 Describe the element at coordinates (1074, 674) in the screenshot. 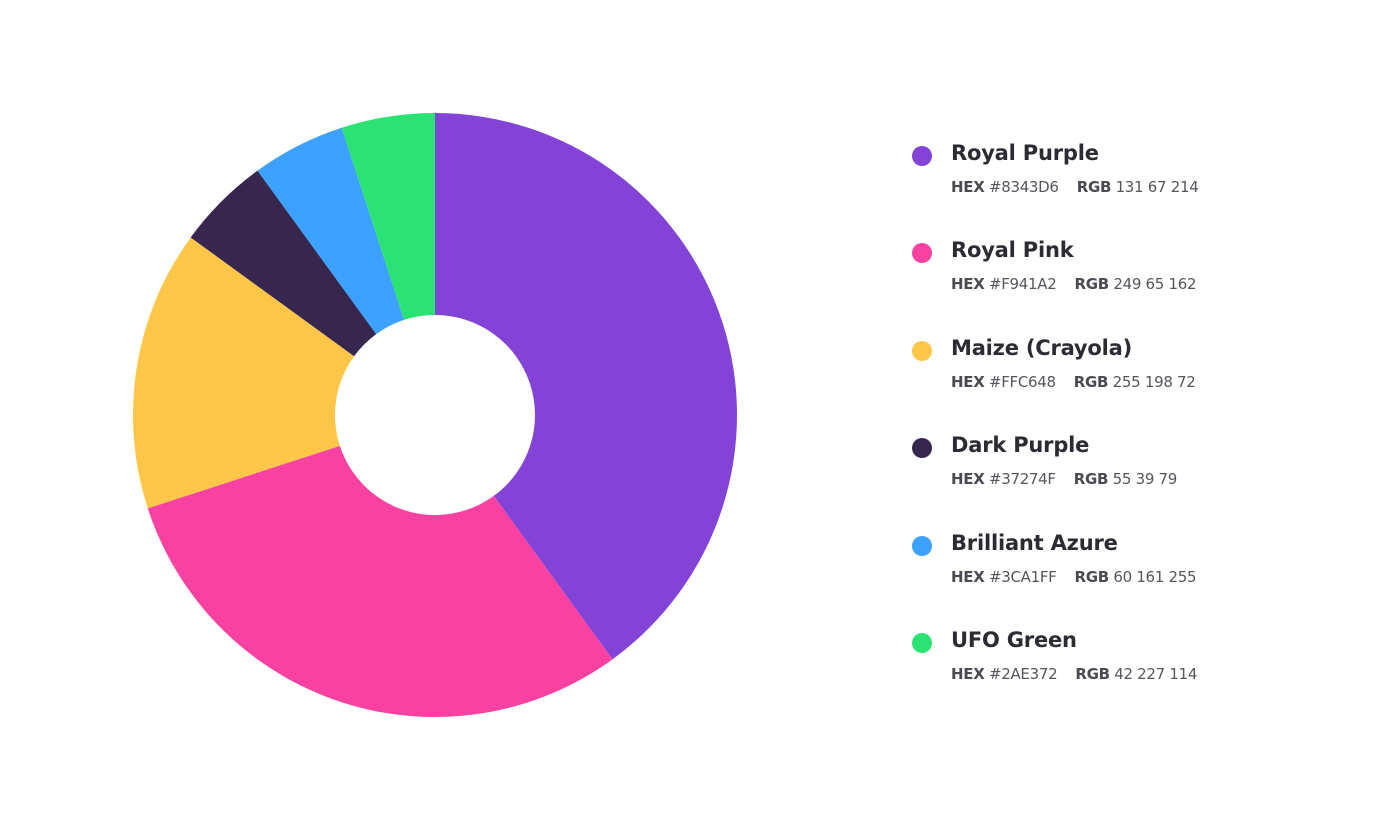

I see `legend-codes-ufo-green: HEX #2AE372 RGB 42 227 114` at that location.